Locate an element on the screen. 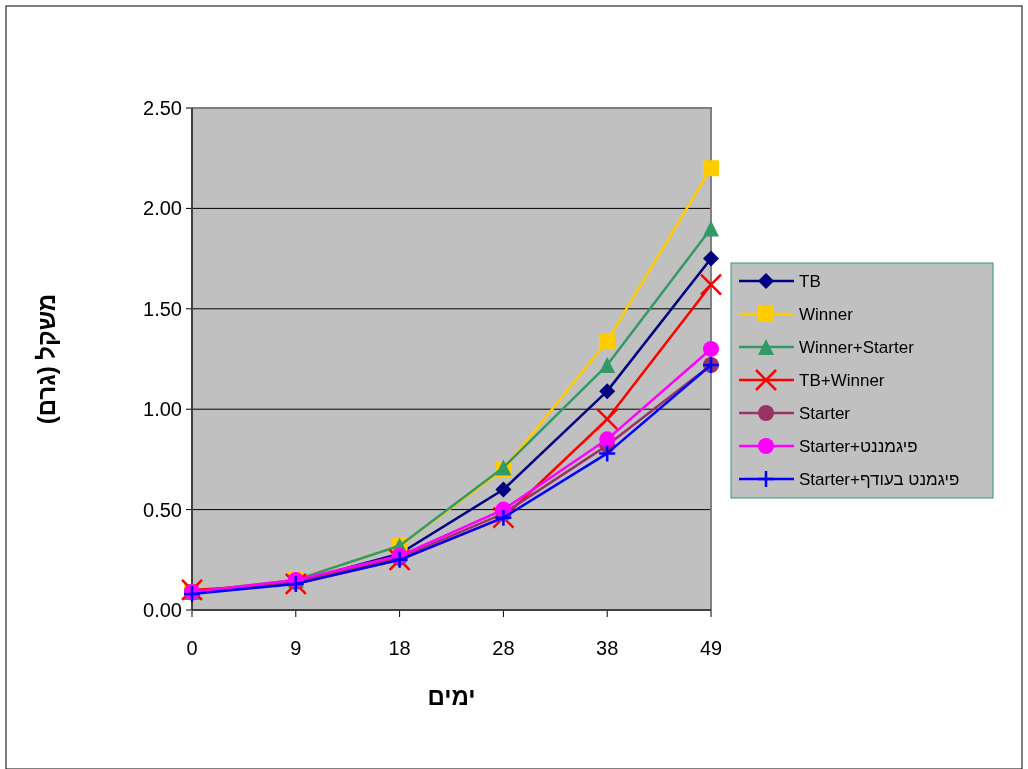 The height and width of the screenshot is (769, 1028). y-tick-label: 1.50 is located at coordinates (162, 308).